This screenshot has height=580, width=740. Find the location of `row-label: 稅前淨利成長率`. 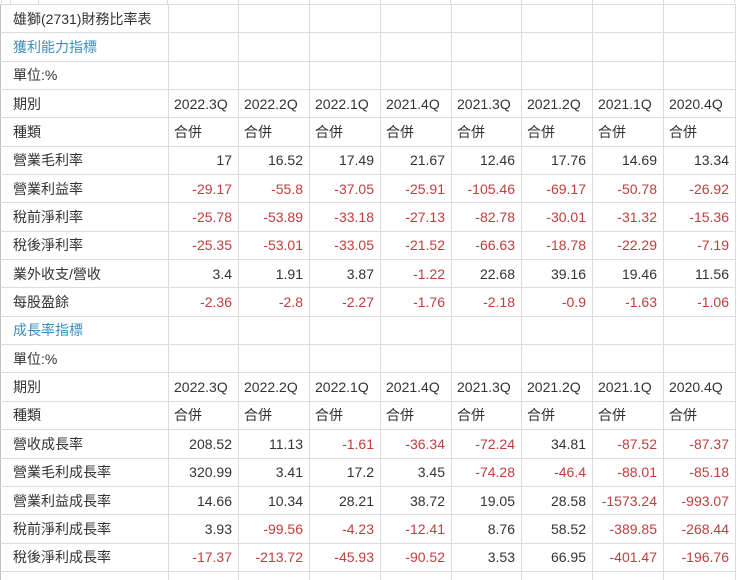

row-label: 稅前淨利成長率 is located at coordinates (84, 529).